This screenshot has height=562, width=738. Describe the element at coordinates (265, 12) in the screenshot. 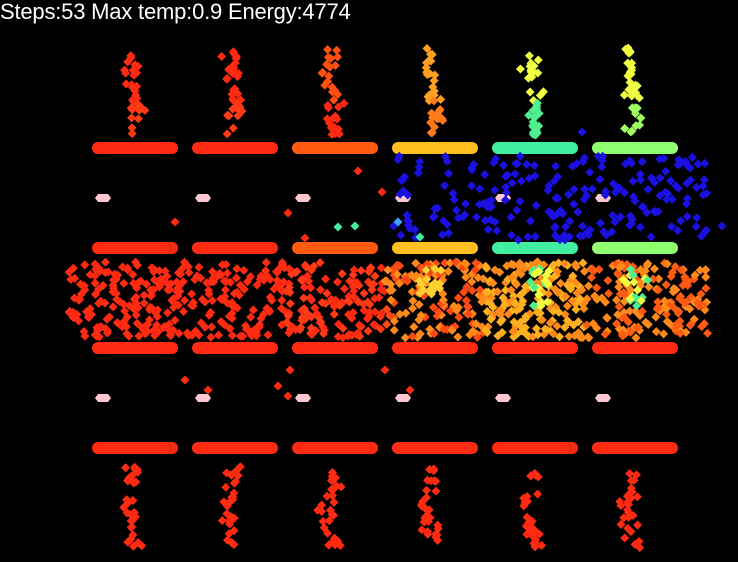

I see `energy-label: Energy:` at that location.